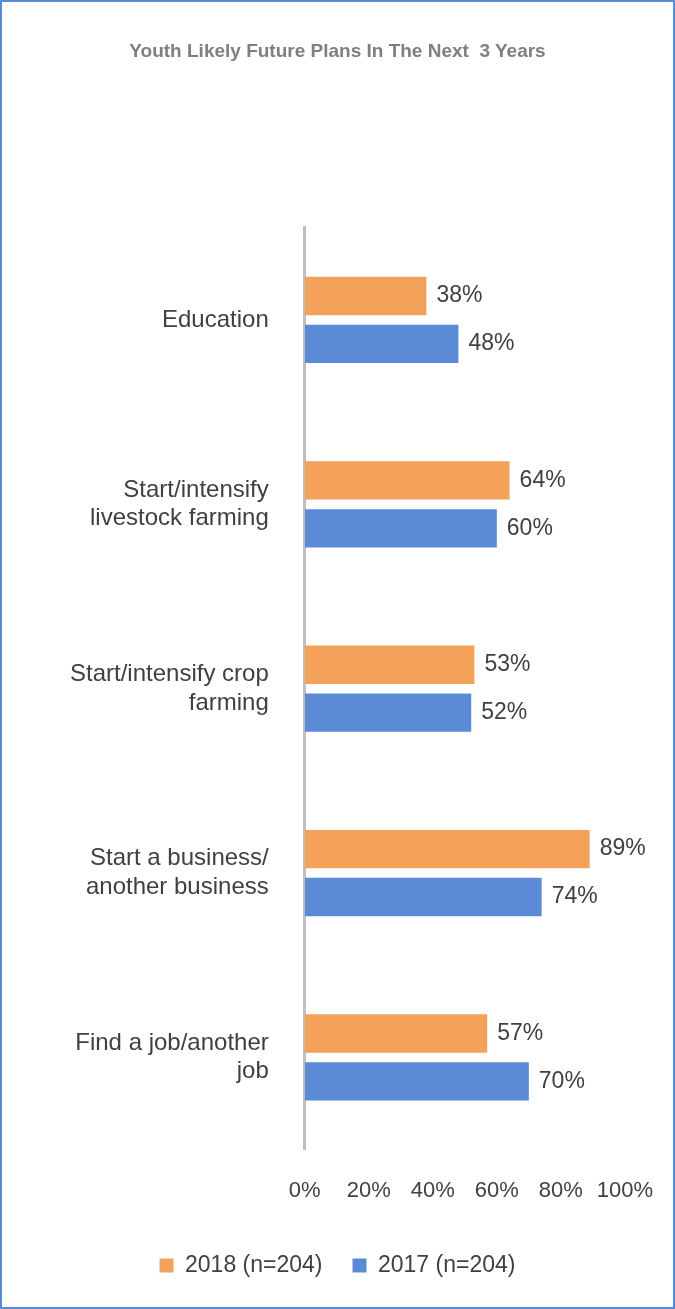 This screenshot has height=1309, width=675. Describe the element at coordinates (215, 318) in the screenshot. I see `y-tick-label: Education` at that location.